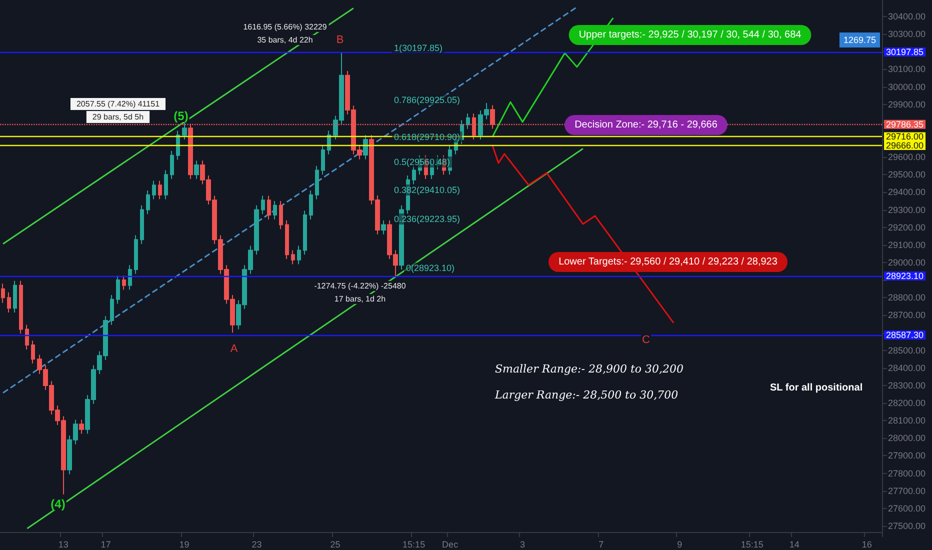 This screenshot has height=550, width=932. What do you see at coordinates (690, 35) in the screenshot?
I see `annotation: Upper targets:- 29,925 / 30,197 / 30, 544 / 30, 684` at bounding box center [690, 35].